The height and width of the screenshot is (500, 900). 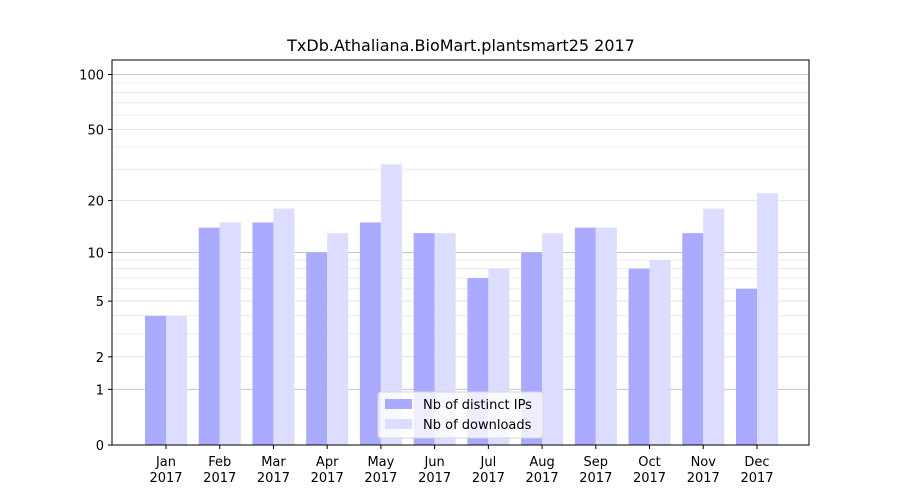 I want to click on y-tick-label: 2, so click(x=100, y=358).